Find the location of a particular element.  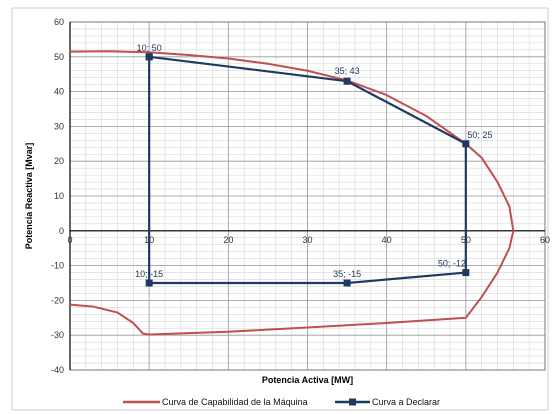

legend-marker-declared is located at coordinates (352, 402).